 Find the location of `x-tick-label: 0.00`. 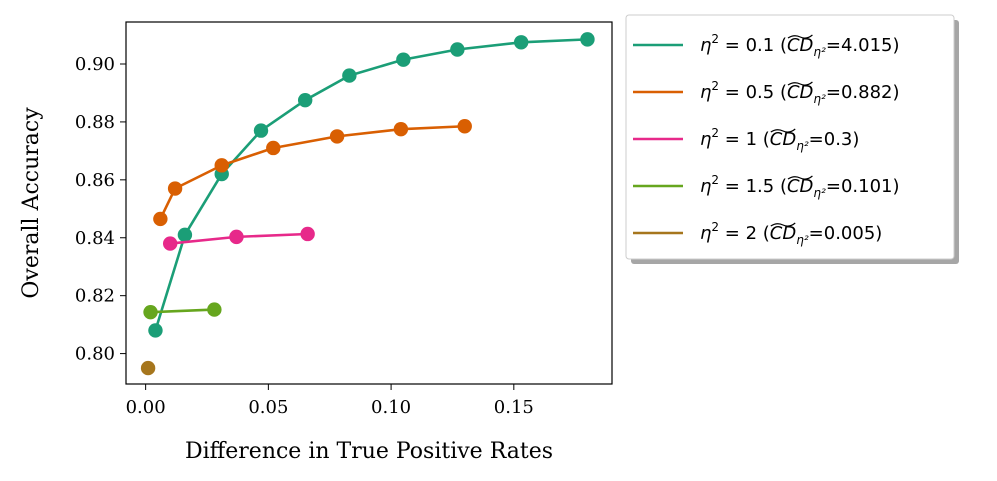

x-tick-label: 0.00 is located at coordinates (146, 407).